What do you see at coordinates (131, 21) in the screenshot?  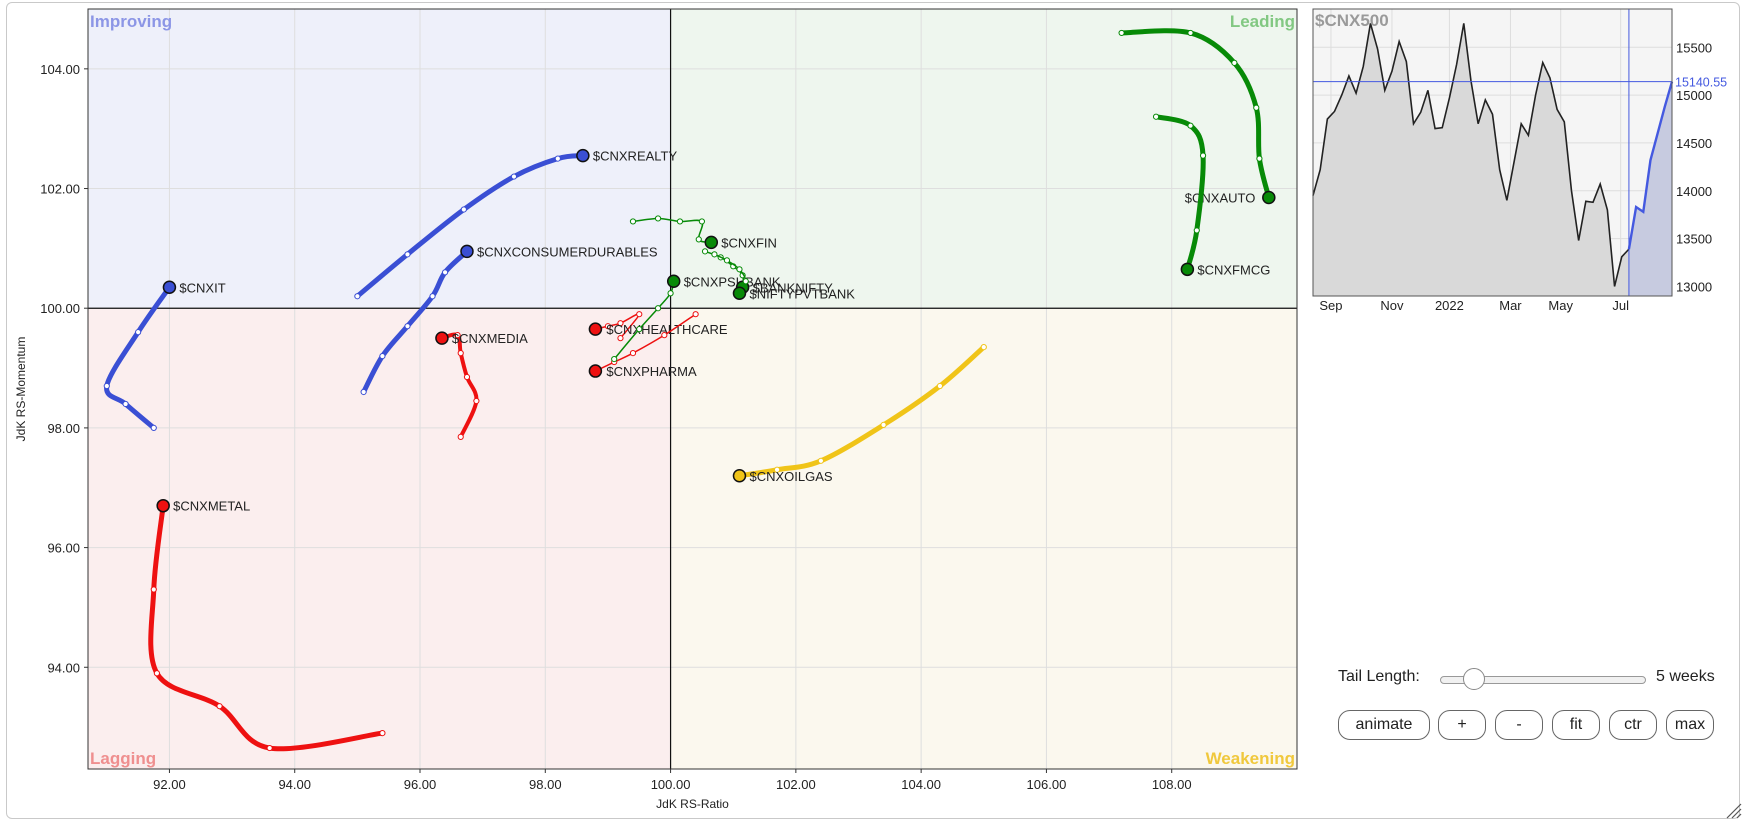 I see `quadrant-label-improving: Improving` at bounding box center [131, 21].